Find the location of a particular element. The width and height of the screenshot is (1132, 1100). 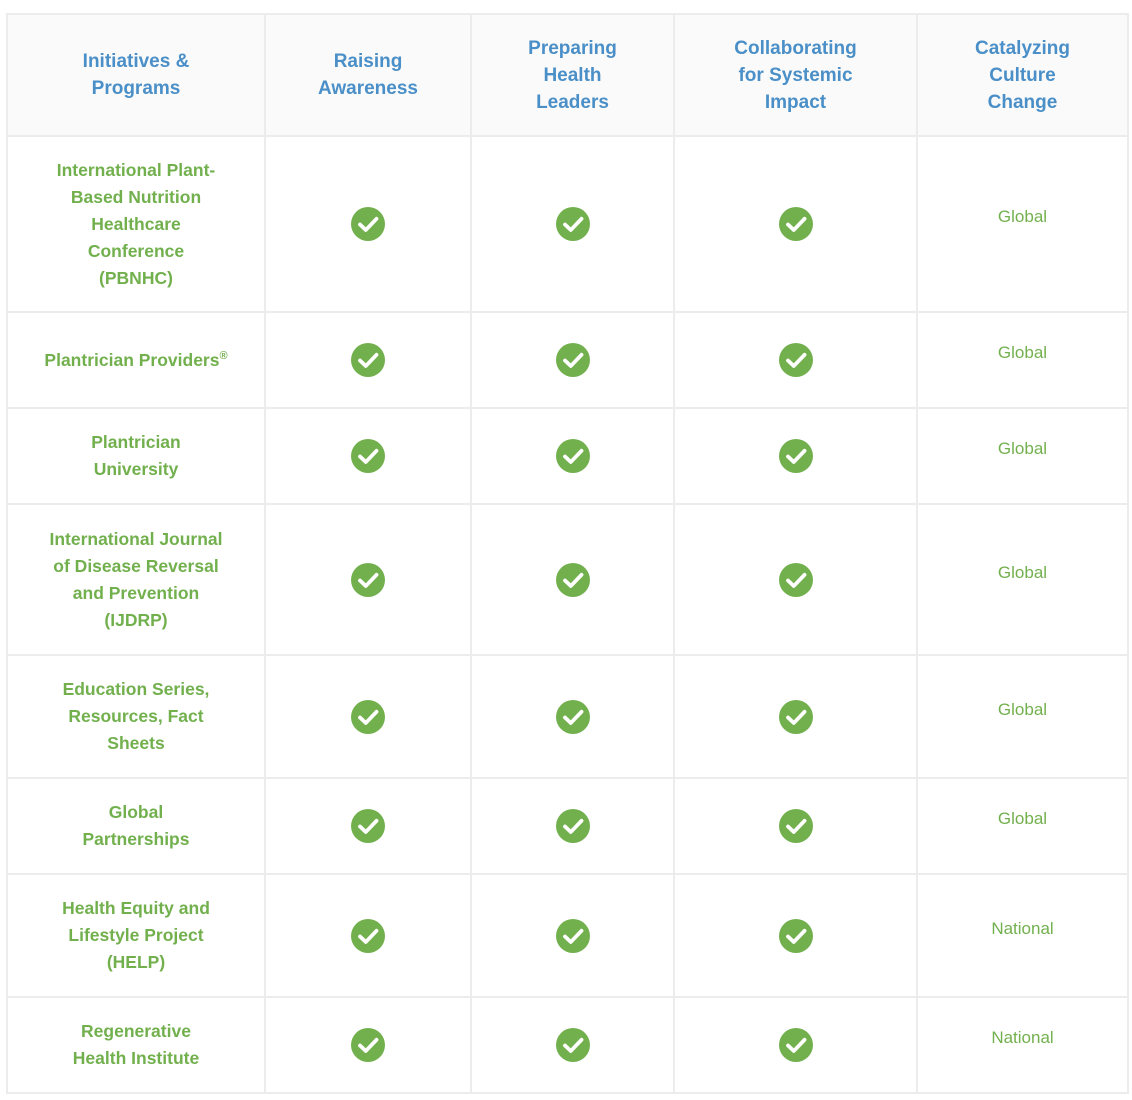

program-name-cell: Education Series, Resources, Fact Sheets is located at coordinates (136, 716).